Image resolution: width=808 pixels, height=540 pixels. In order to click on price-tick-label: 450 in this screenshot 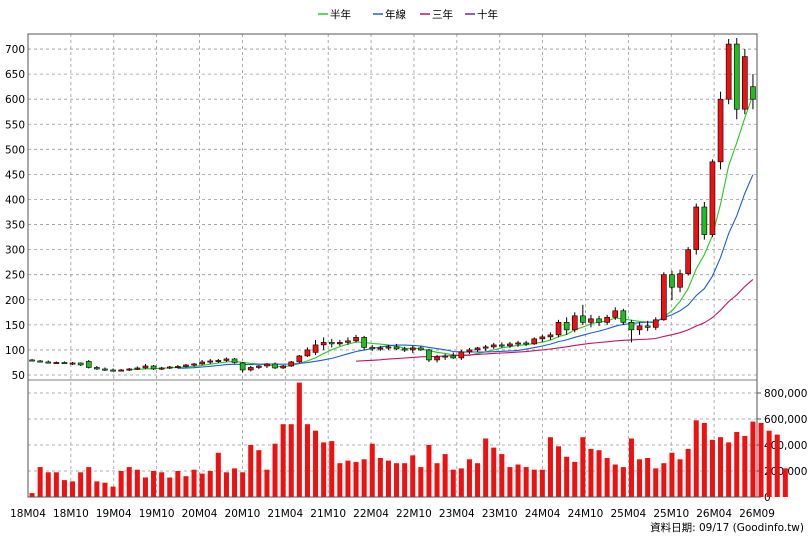, I will do `click(15, 175)`.